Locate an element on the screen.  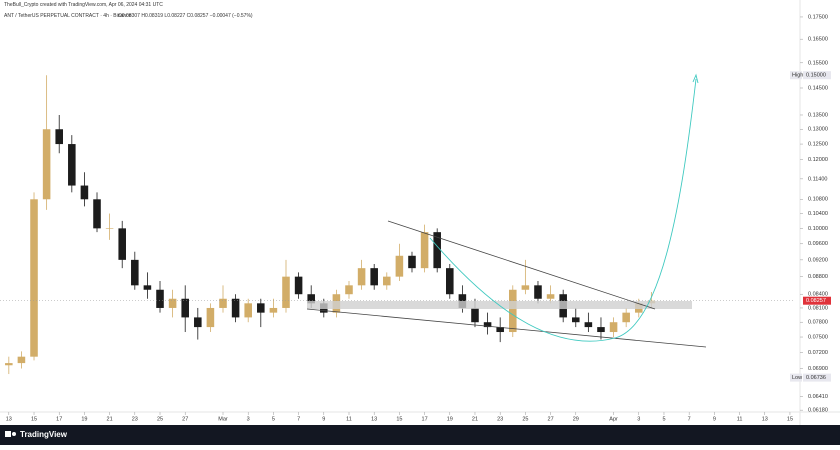
x-tick-label: 21 is located at coordinates (110, 419).